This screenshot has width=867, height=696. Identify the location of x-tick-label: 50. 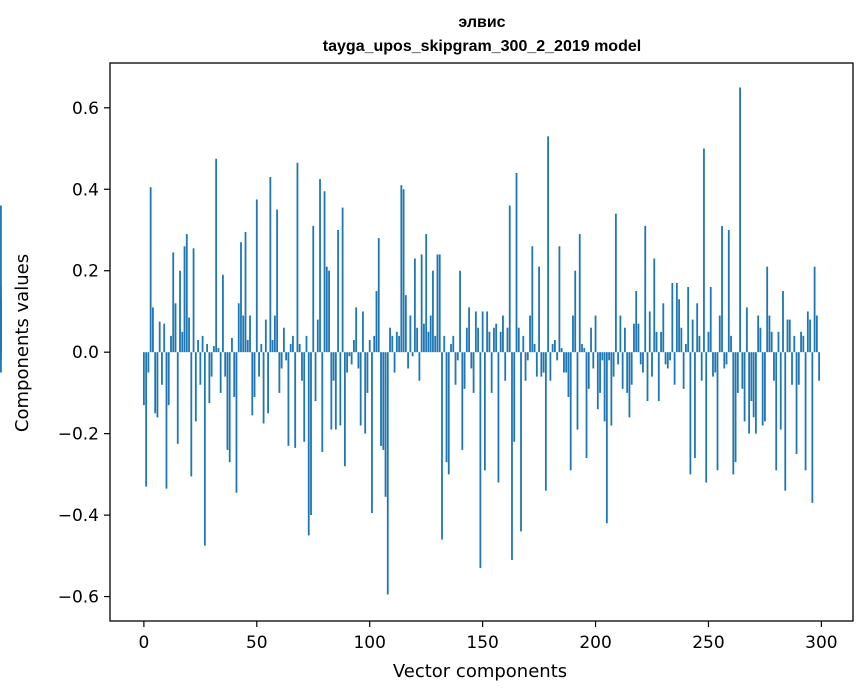
(257, 643).